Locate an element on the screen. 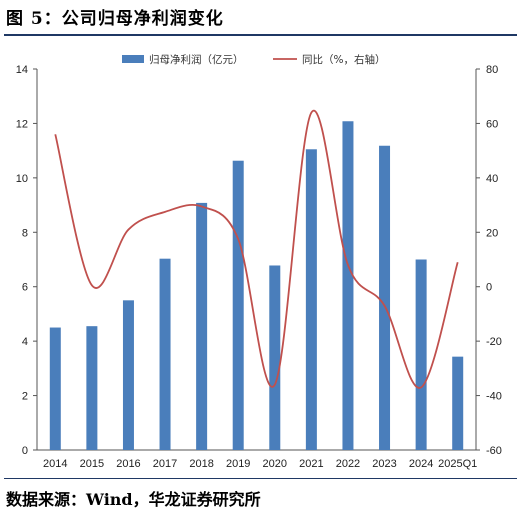 The width and height of the screenshot is (521, 517). x-tick-label: 2024 is located at coordinates (421, 464).